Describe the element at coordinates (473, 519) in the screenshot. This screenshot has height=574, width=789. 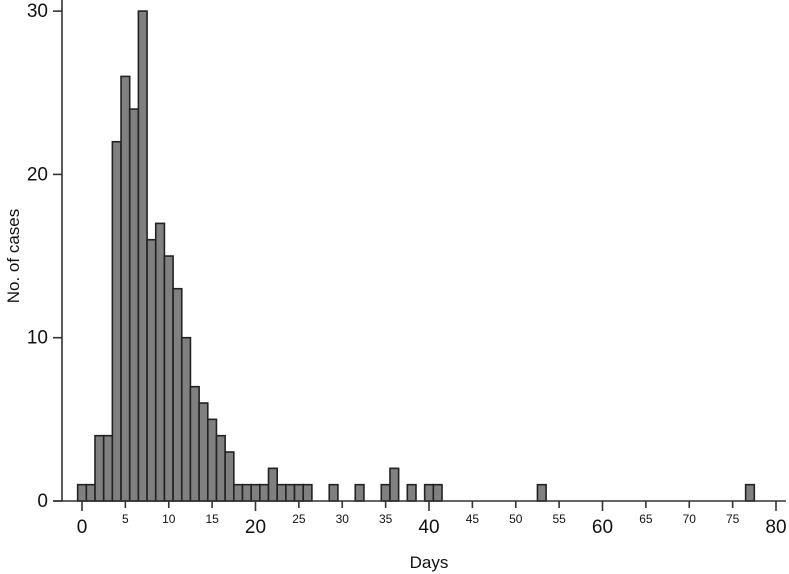
I see `x-minor-tick-label: 45` at that location.